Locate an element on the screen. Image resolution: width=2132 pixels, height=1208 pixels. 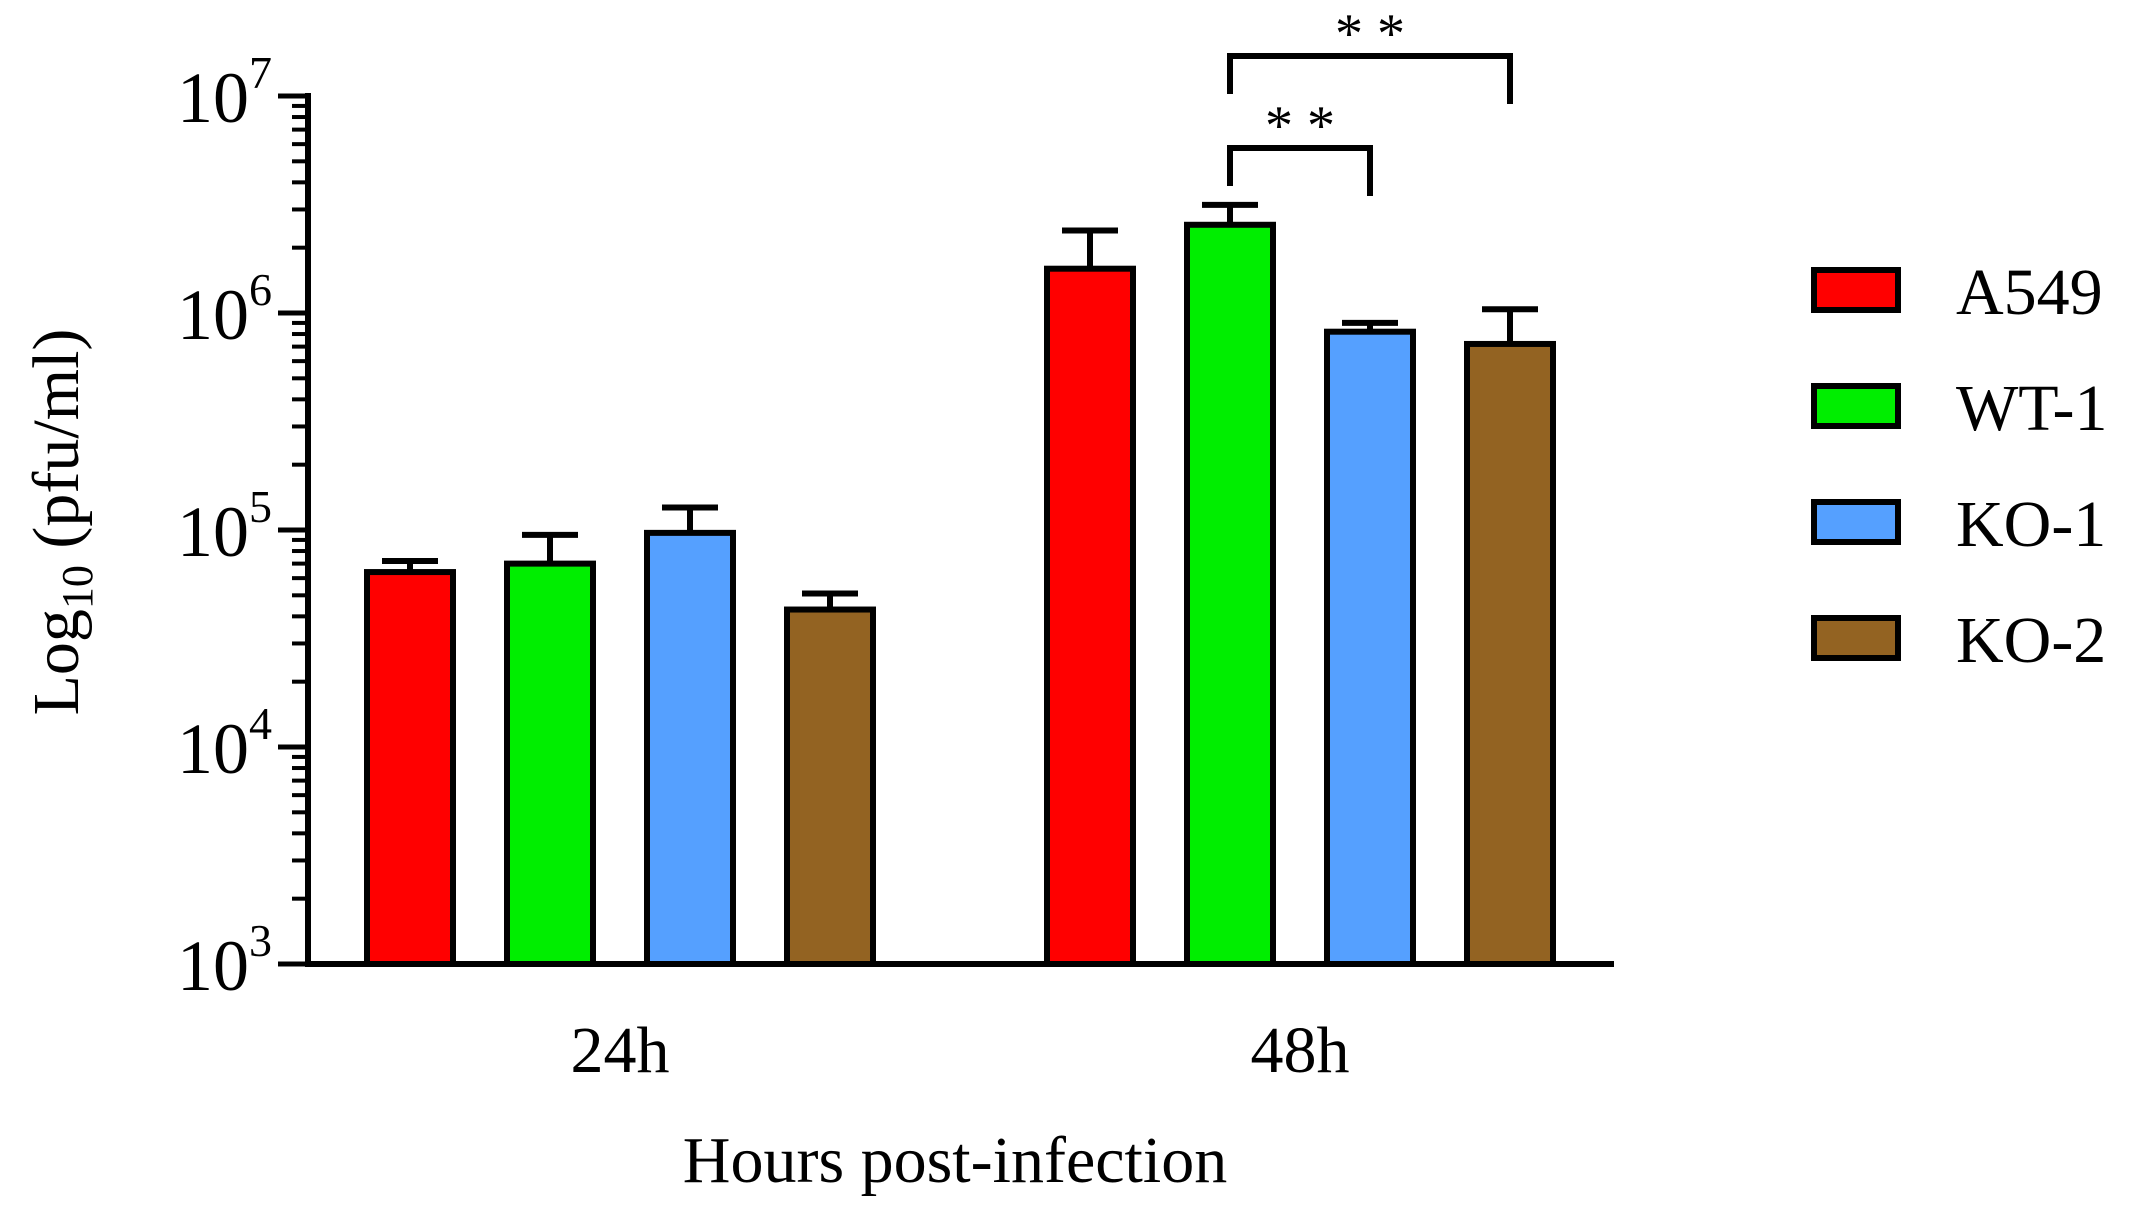
significance-layer: * ** * is located at coordinates (1370, 99).